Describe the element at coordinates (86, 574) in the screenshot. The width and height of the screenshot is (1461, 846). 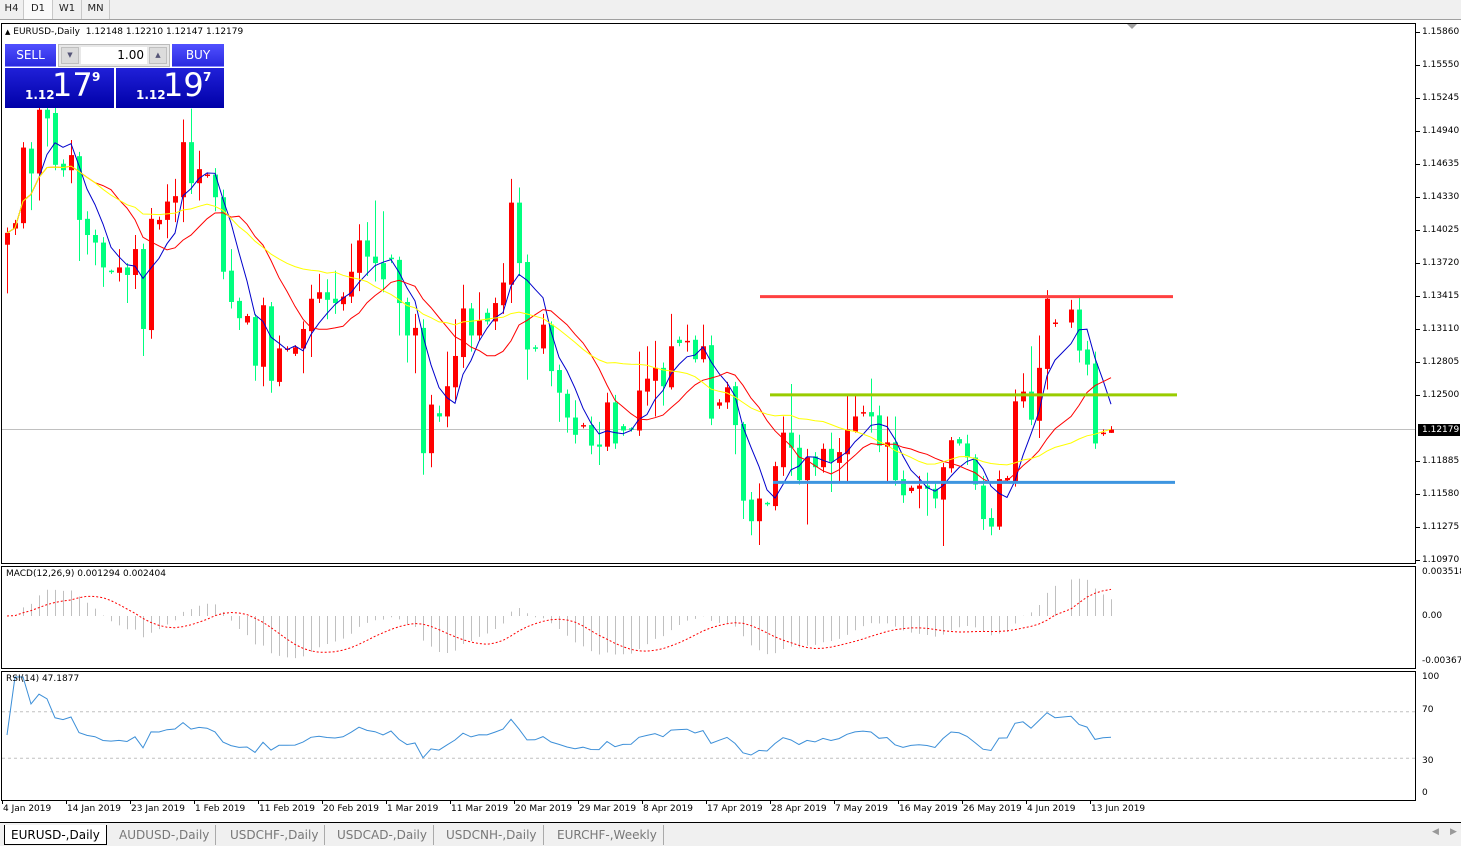
I see `macd-label: MACD(12,26,9) 0.001294 0.002404` at that location.